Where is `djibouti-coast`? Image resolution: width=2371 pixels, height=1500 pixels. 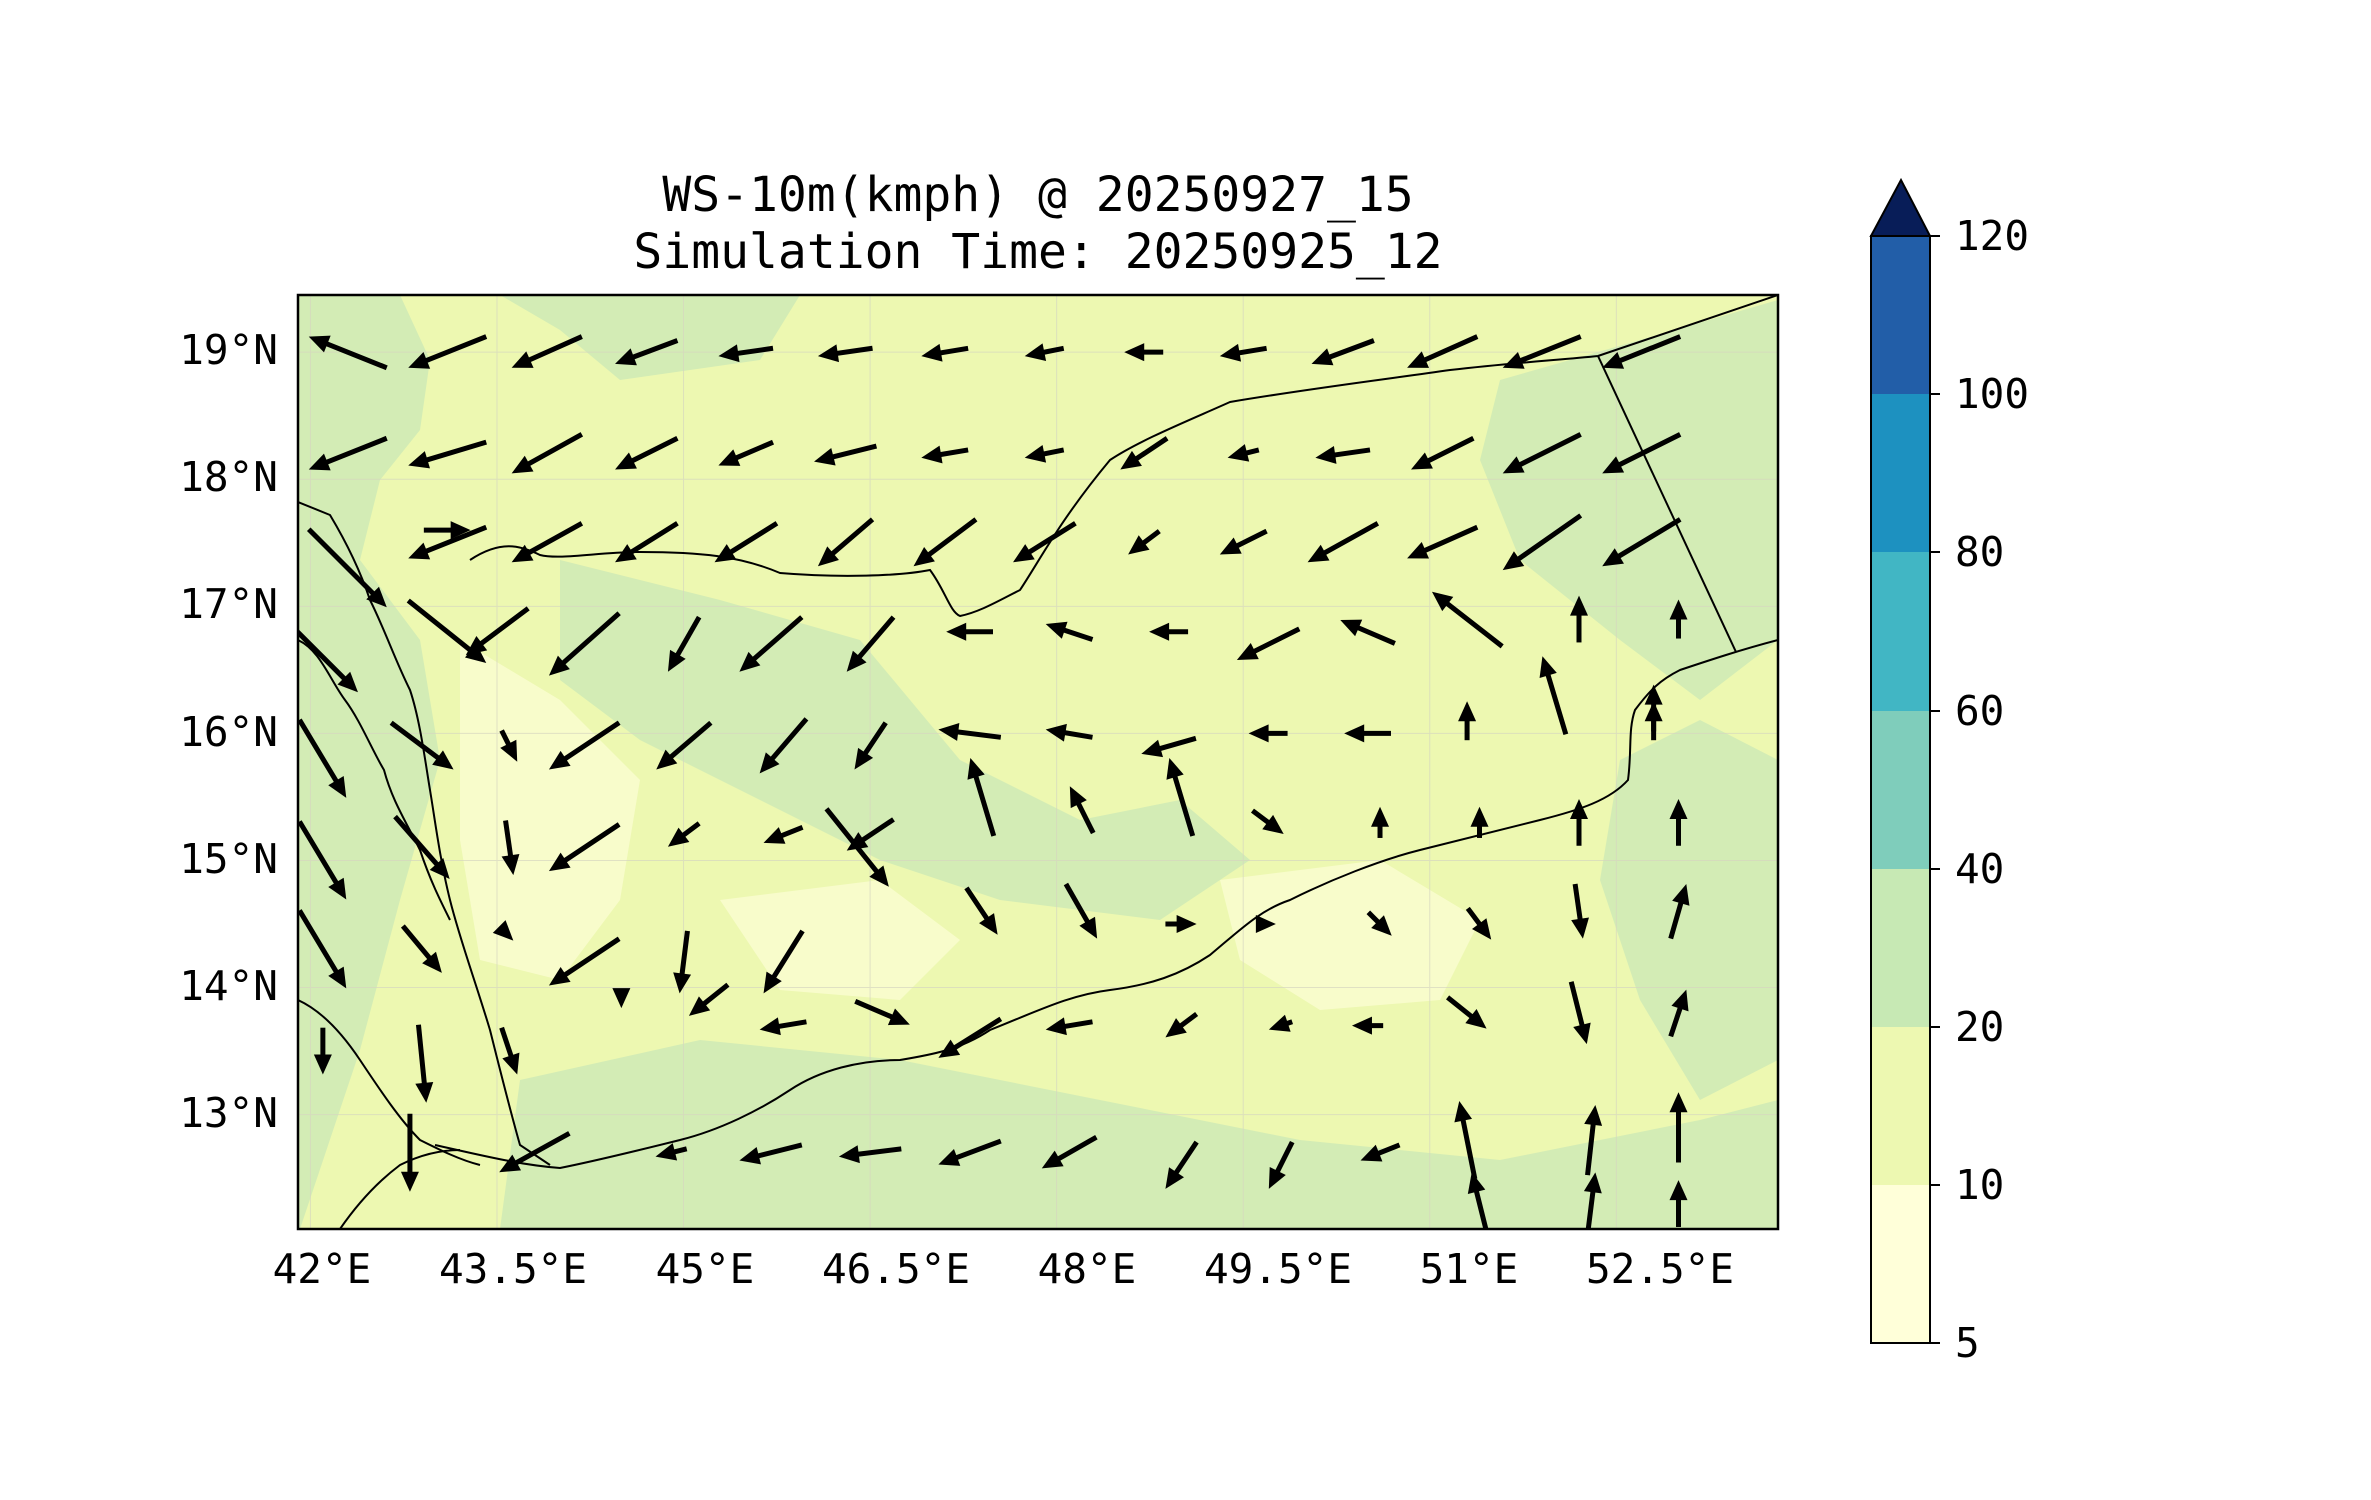
djibouti-coast is located at coordinates (389, 1082).